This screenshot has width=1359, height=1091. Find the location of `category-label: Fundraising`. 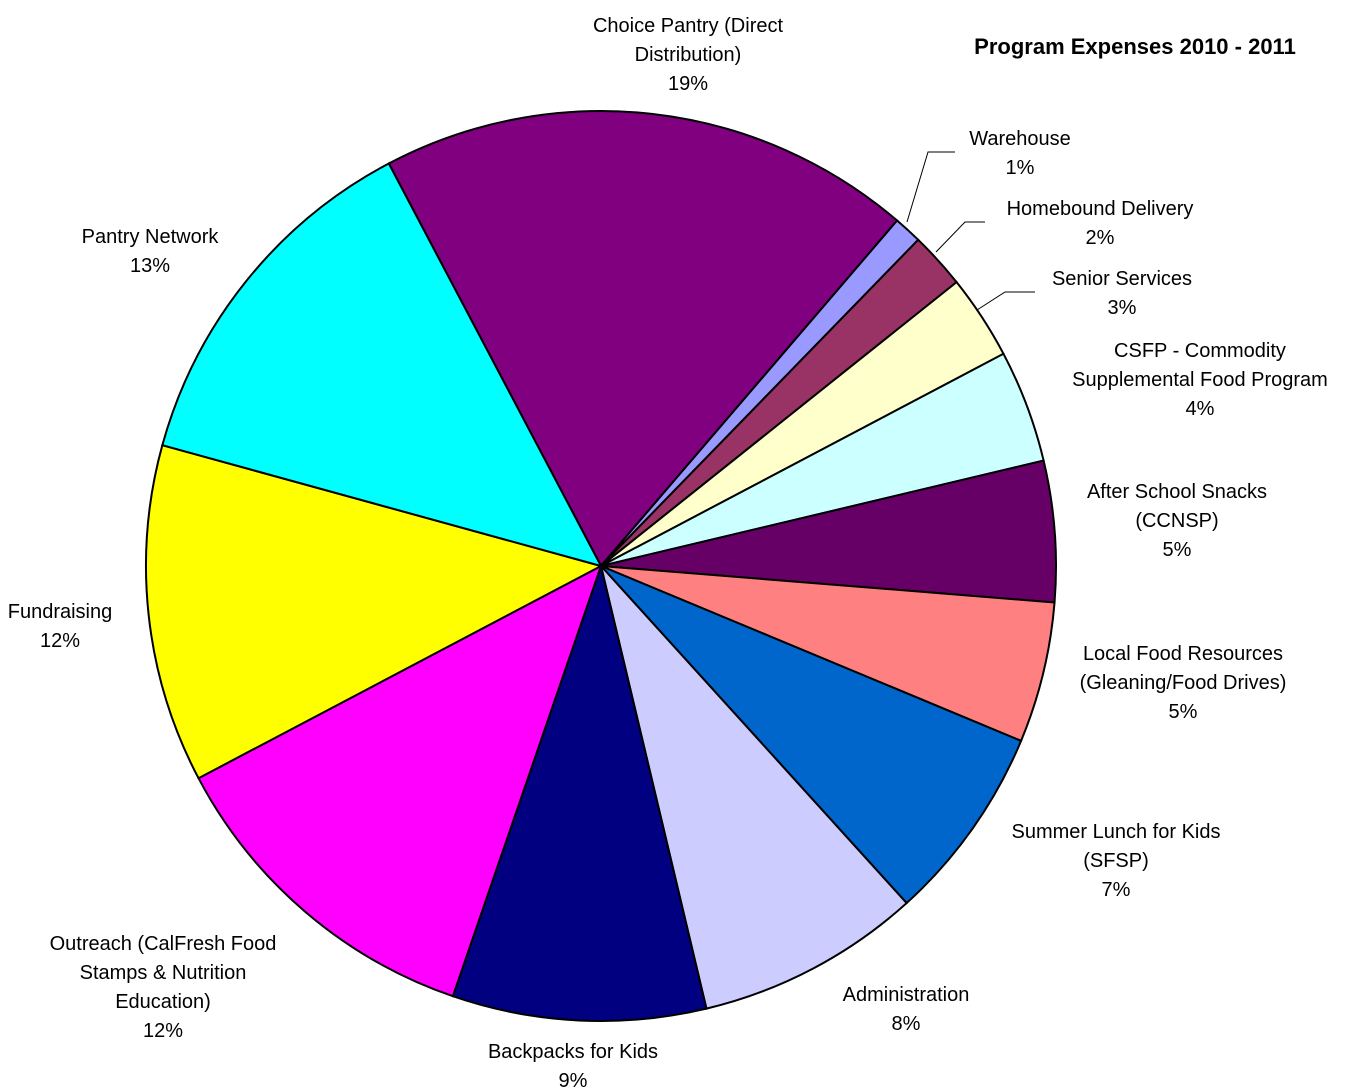

category-label: Fundraising is located at coordinates (60, 612).